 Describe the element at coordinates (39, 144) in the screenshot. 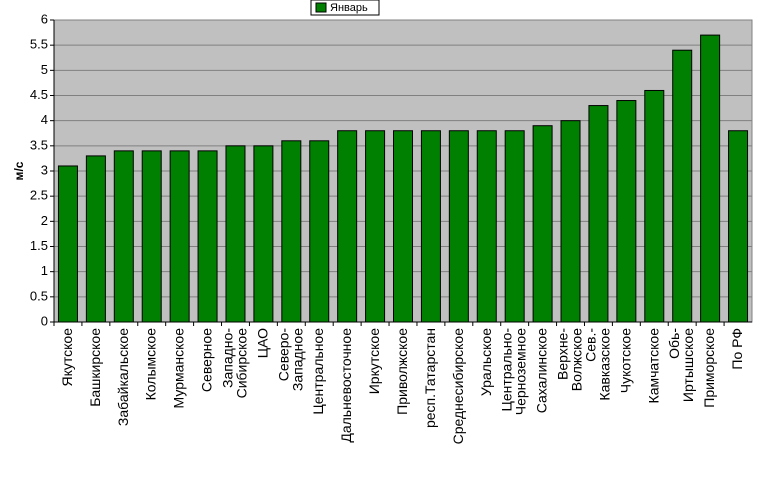

I see `y-tick-label: 3.5` at that location.